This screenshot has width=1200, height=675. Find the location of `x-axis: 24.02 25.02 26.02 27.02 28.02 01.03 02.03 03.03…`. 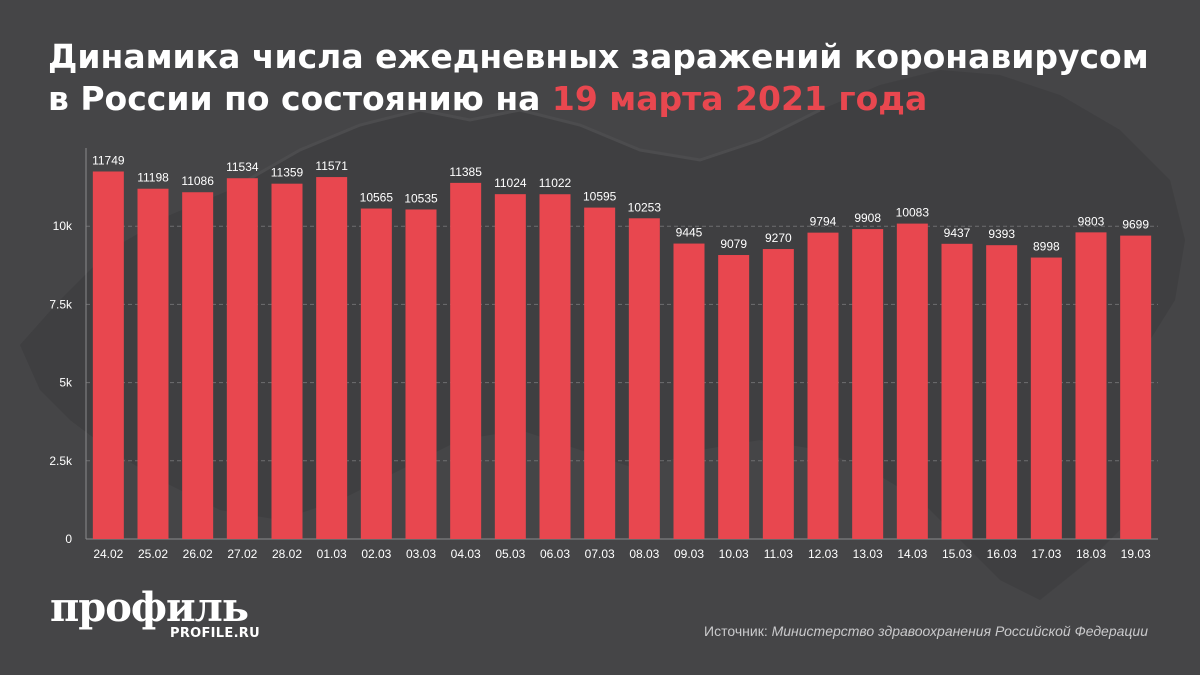

x-axis: 24.02 25.02 26.02 27.02 28.02 01.03 02.03 03.03… is located at coordinates (622, 554).